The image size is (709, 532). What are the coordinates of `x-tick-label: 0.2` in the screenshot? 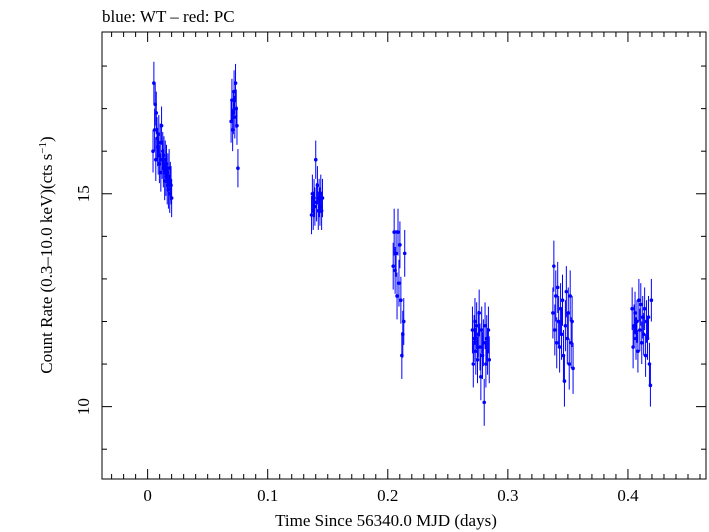 It's located at (387, 495).